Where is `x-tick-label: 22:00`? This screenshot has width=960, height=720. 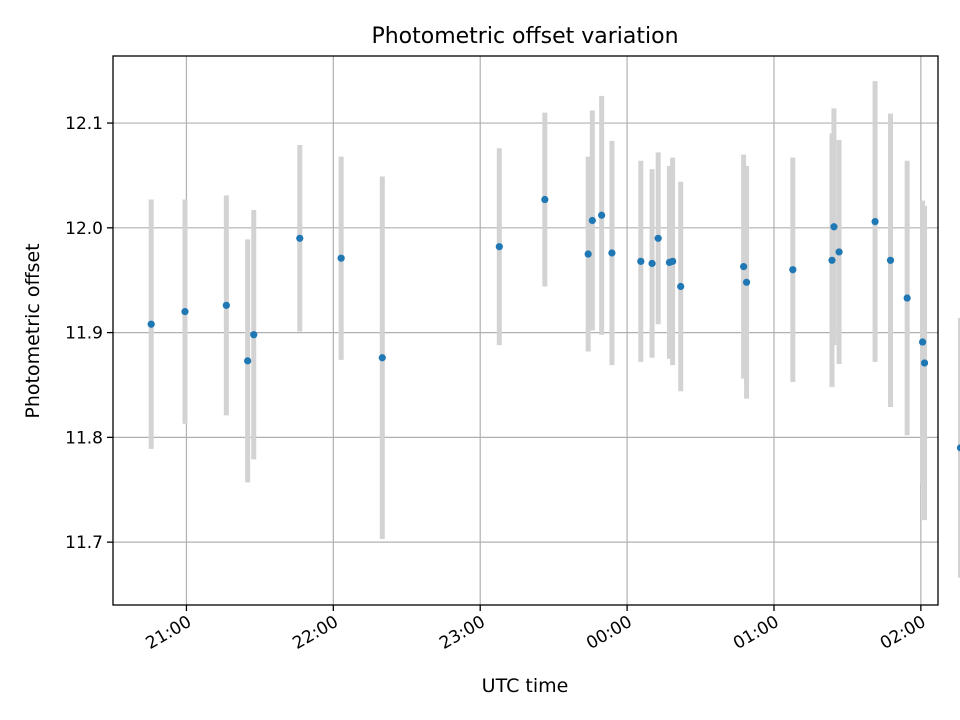
x-tick-label: 22:00 is located at coordinates (315, 633).